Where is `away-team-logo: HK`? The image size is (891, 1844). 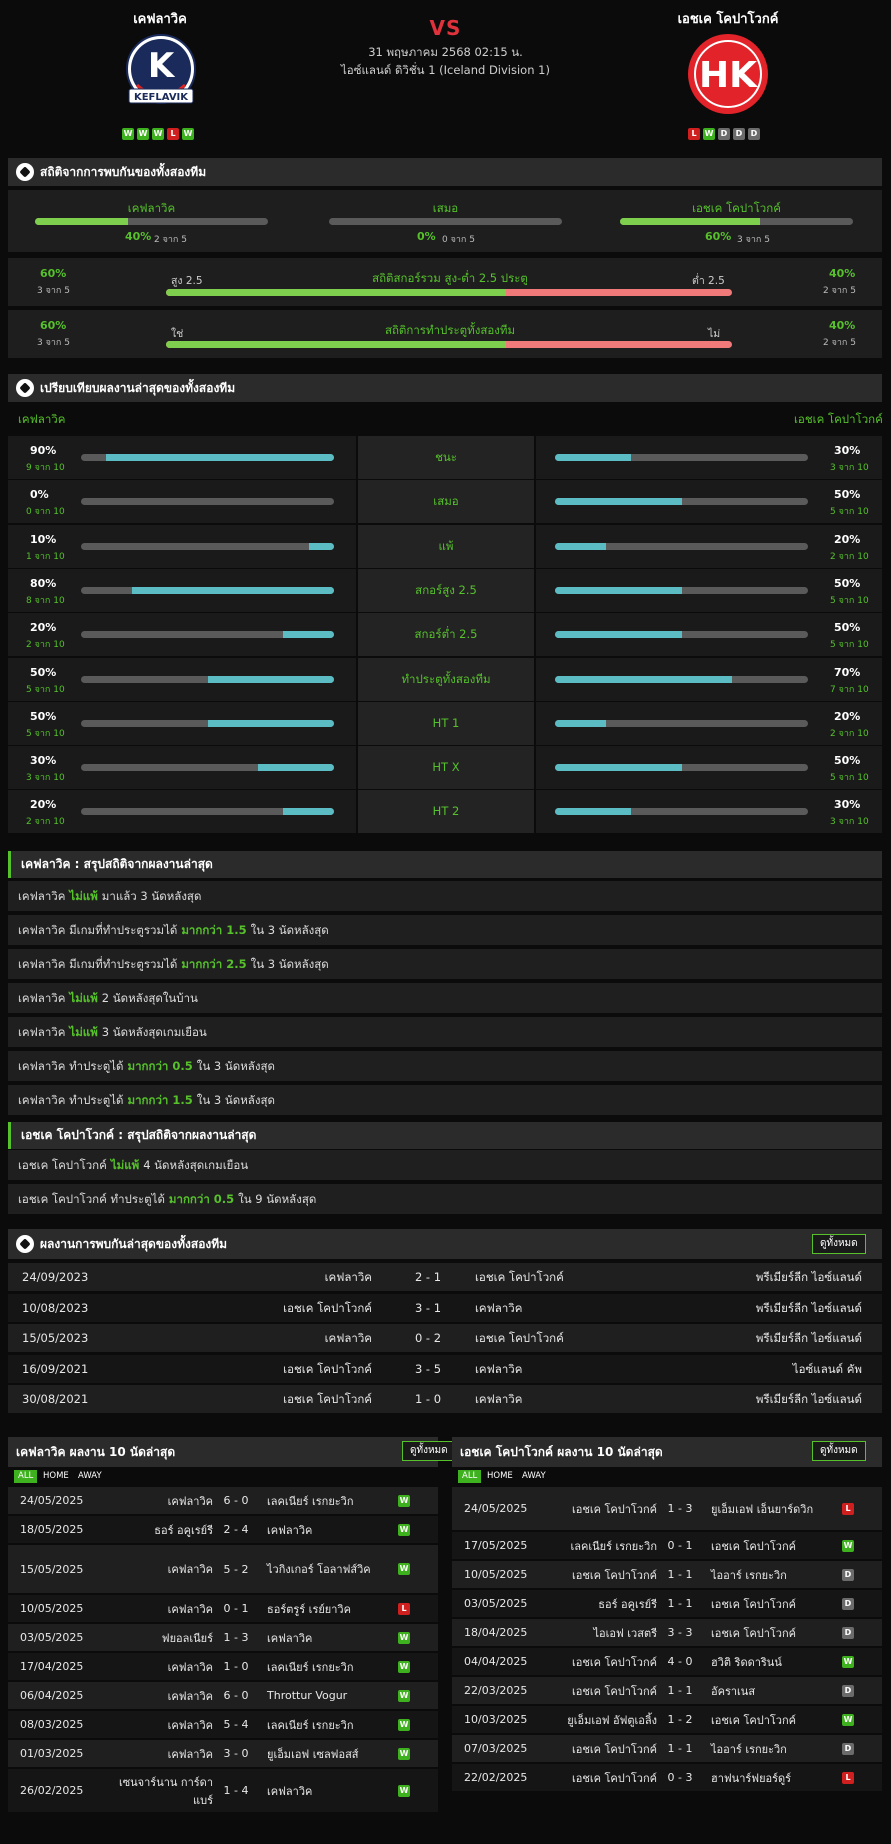 away-team-logo: HK is located at coordinates (728, 74).